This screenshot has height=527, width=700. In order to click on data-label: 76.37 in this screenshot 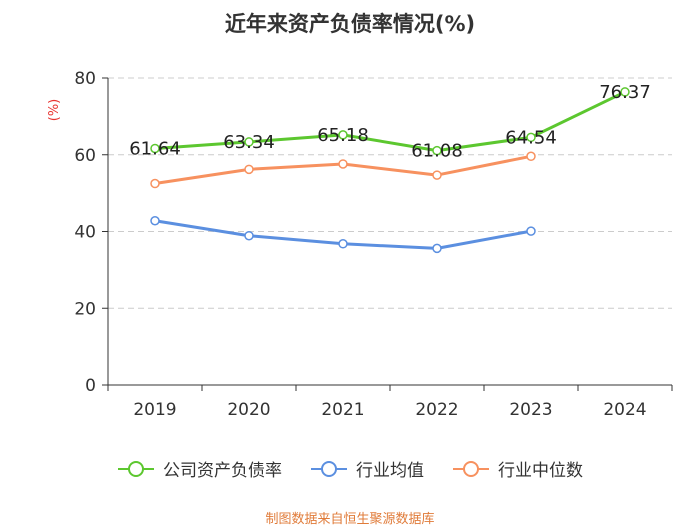, I will do `click(625, 92)`.